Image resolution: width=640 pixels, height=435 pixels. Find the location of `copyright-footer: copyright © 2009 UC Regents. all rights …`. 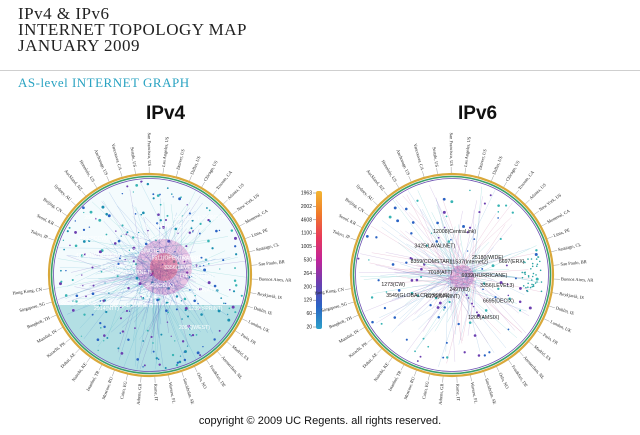

copyright-footer: copyright © 2009 UC Regents. all rights … is located at coordinates (320, 421).